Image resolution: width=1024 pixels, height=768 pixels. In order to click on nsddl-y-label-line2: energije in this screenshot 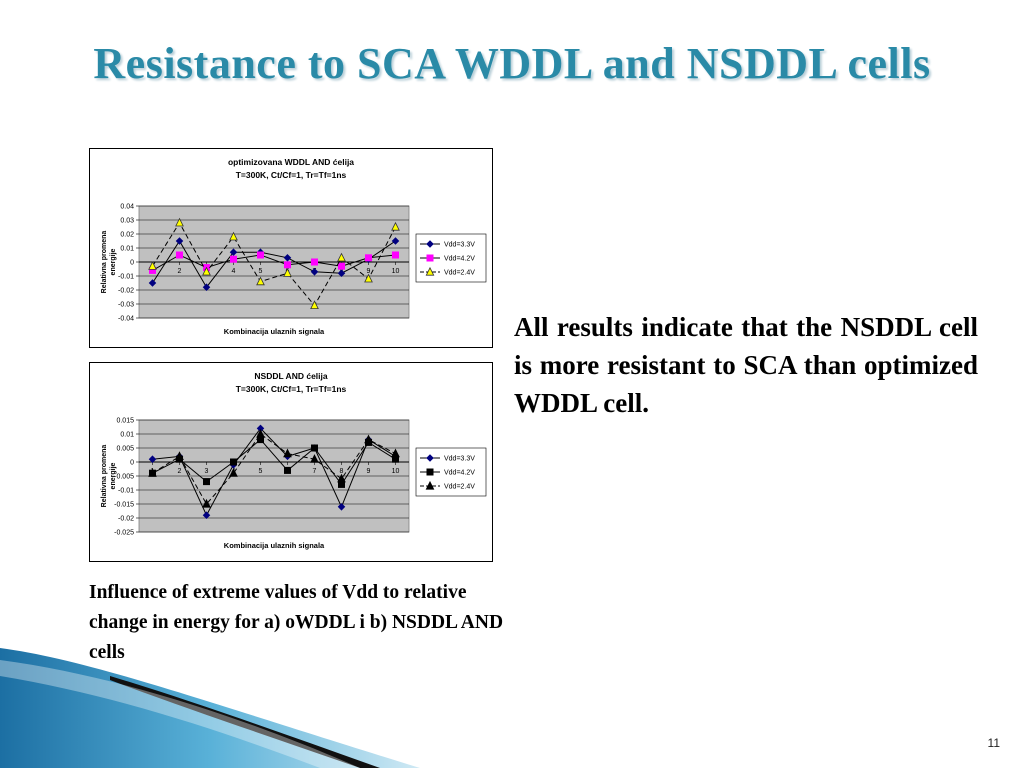, I will do `click(113, 475)`.